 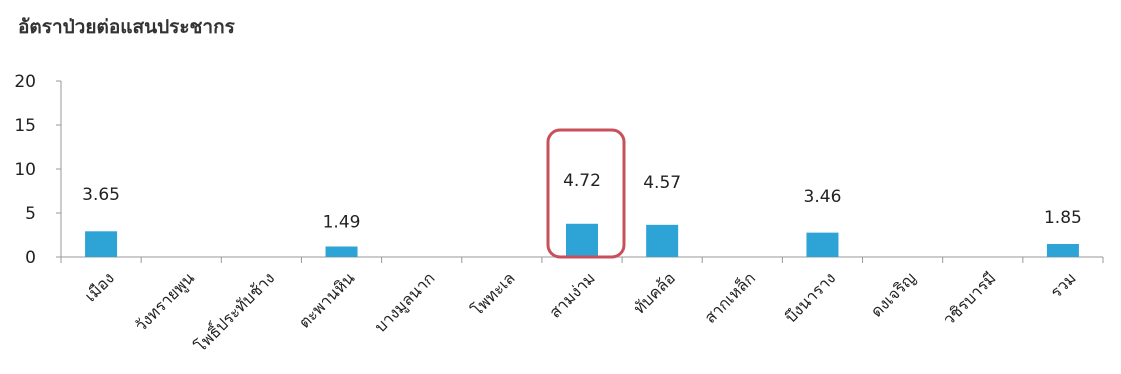 I want to click on y-tick-label: 20, so click(x=25, y=82).